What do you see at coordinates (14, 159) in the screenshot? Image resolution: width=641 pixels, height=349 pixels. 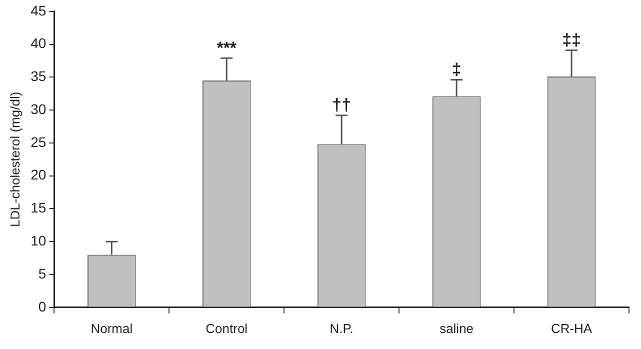 I see `y-axis-title: LDL-cholesterol (mg/dl)` at bounding box center [14, 159].